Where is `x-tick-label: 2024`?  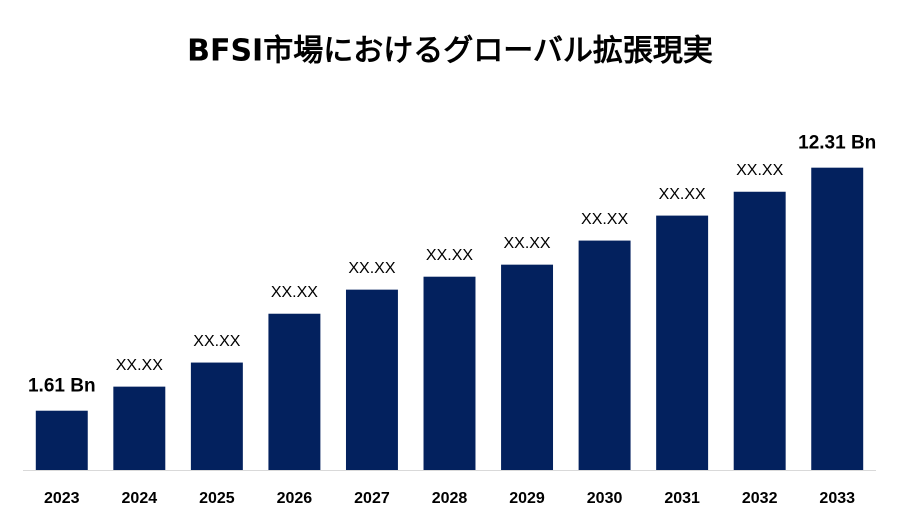
x-tick-label: 2024 is located at coordinates (140, 498).